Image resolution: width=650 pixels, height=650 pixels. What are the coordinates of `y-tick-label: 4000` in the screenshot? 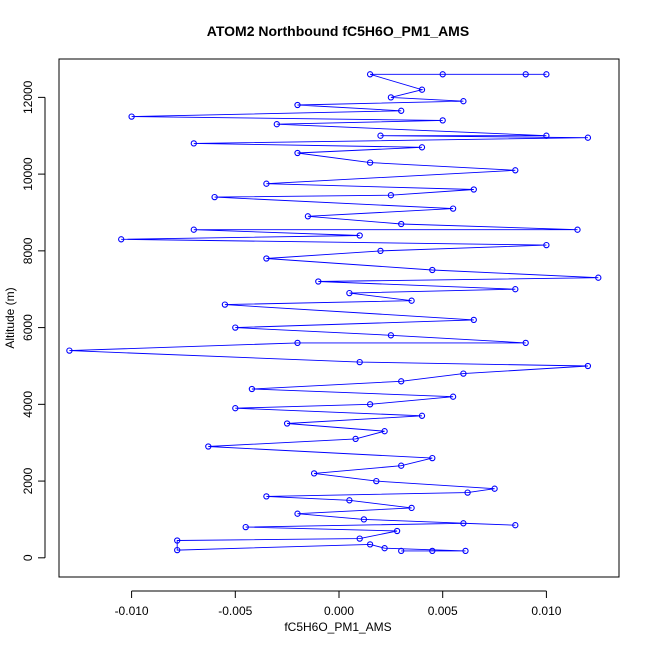 It's located at (28, 404).